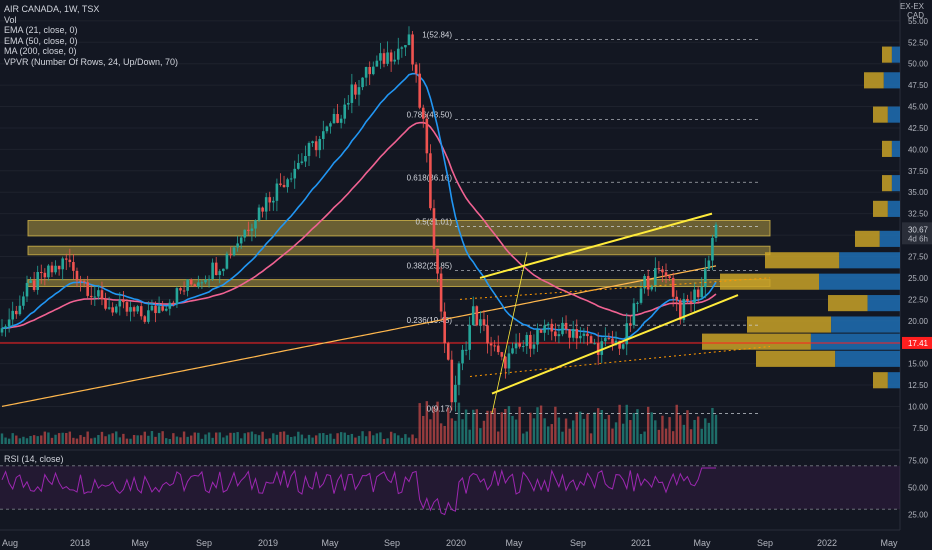 The image size is (932, 550). What do you see at coordinates (918, 238) in the screenshot?
I see `last-price-countdown: 4d 6h` at bounding box center [918, 238].